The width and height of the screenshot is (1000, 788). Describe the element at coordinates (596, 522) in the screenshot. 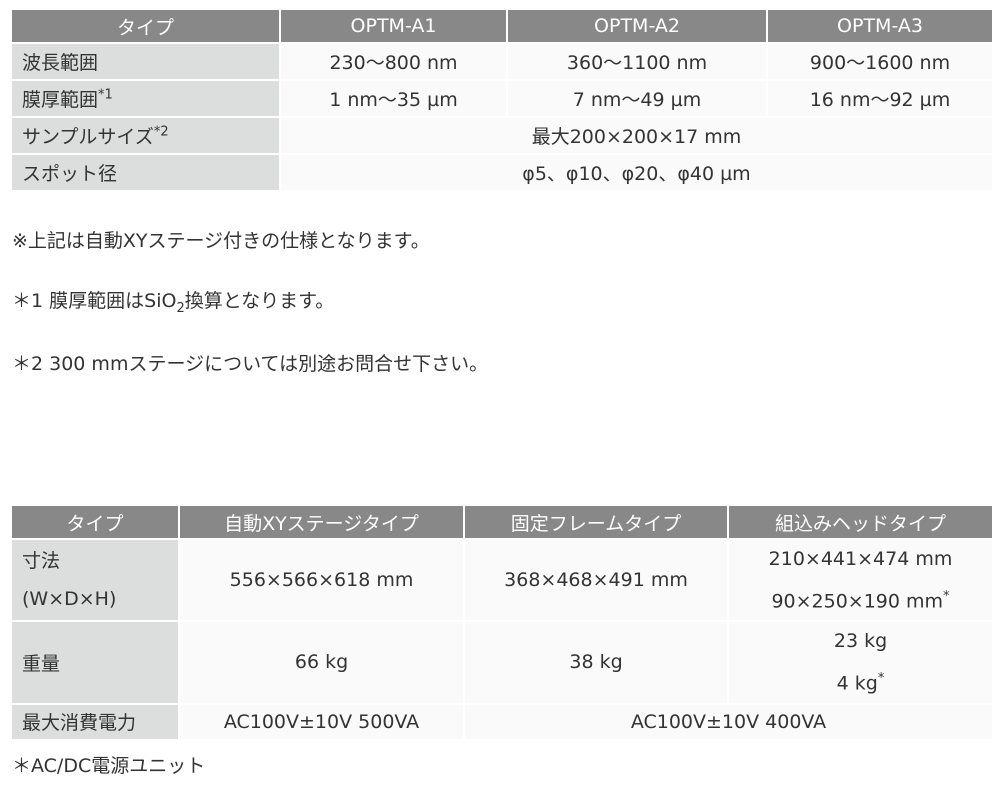

I see `header-cell: 固定フレームタイプ` at that location.